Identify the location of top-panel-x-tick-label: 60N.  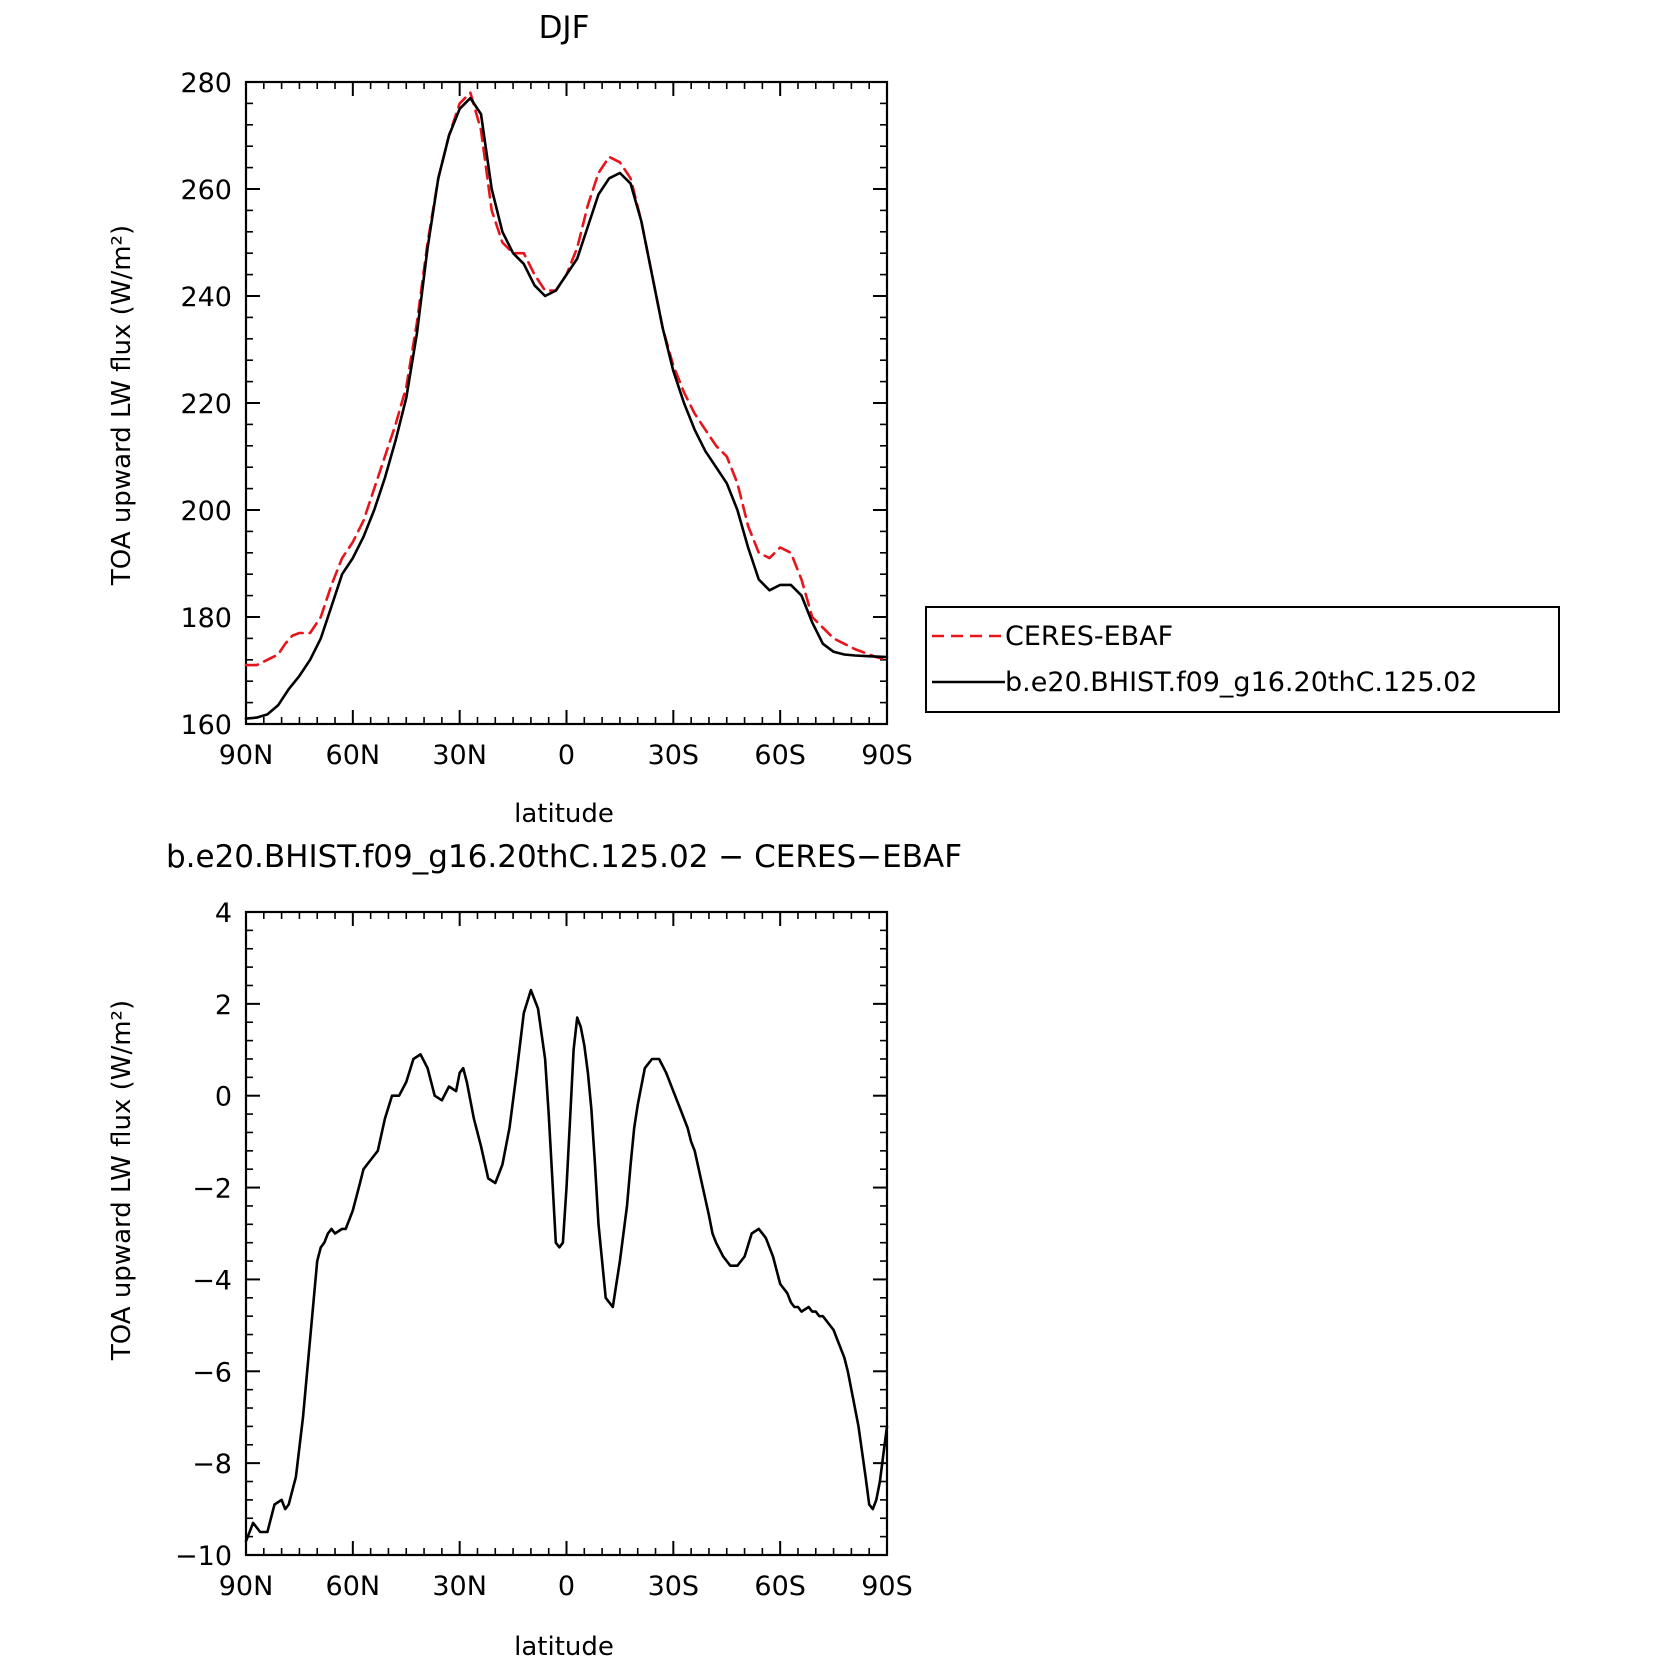
(353, 755).